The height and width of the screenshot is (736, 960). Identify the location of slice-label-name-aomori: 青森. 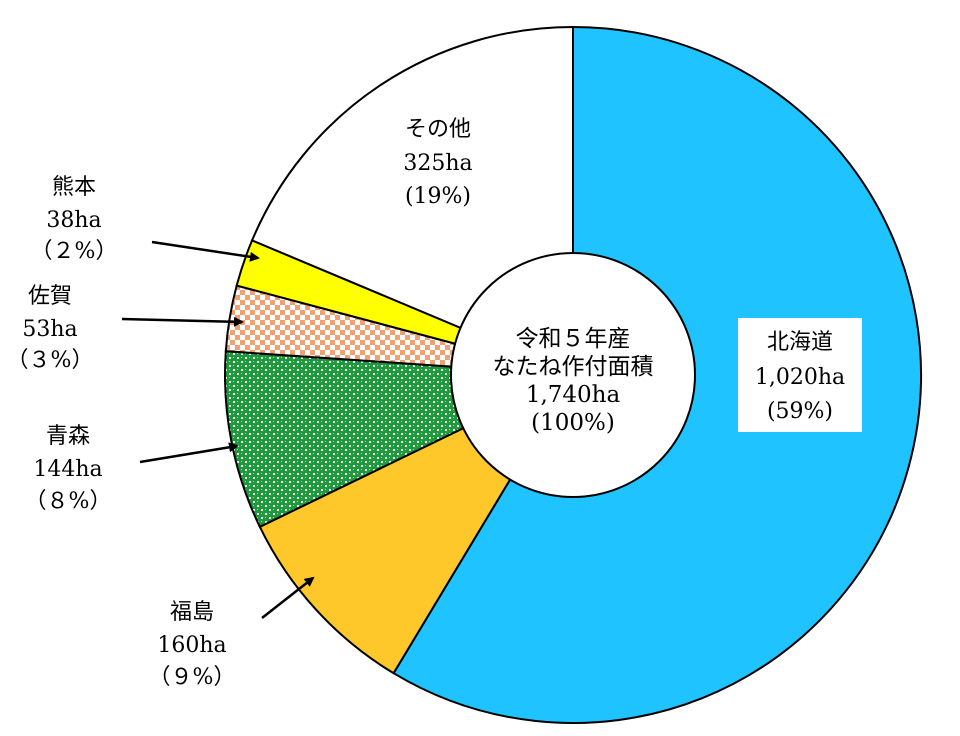
(68, 436).